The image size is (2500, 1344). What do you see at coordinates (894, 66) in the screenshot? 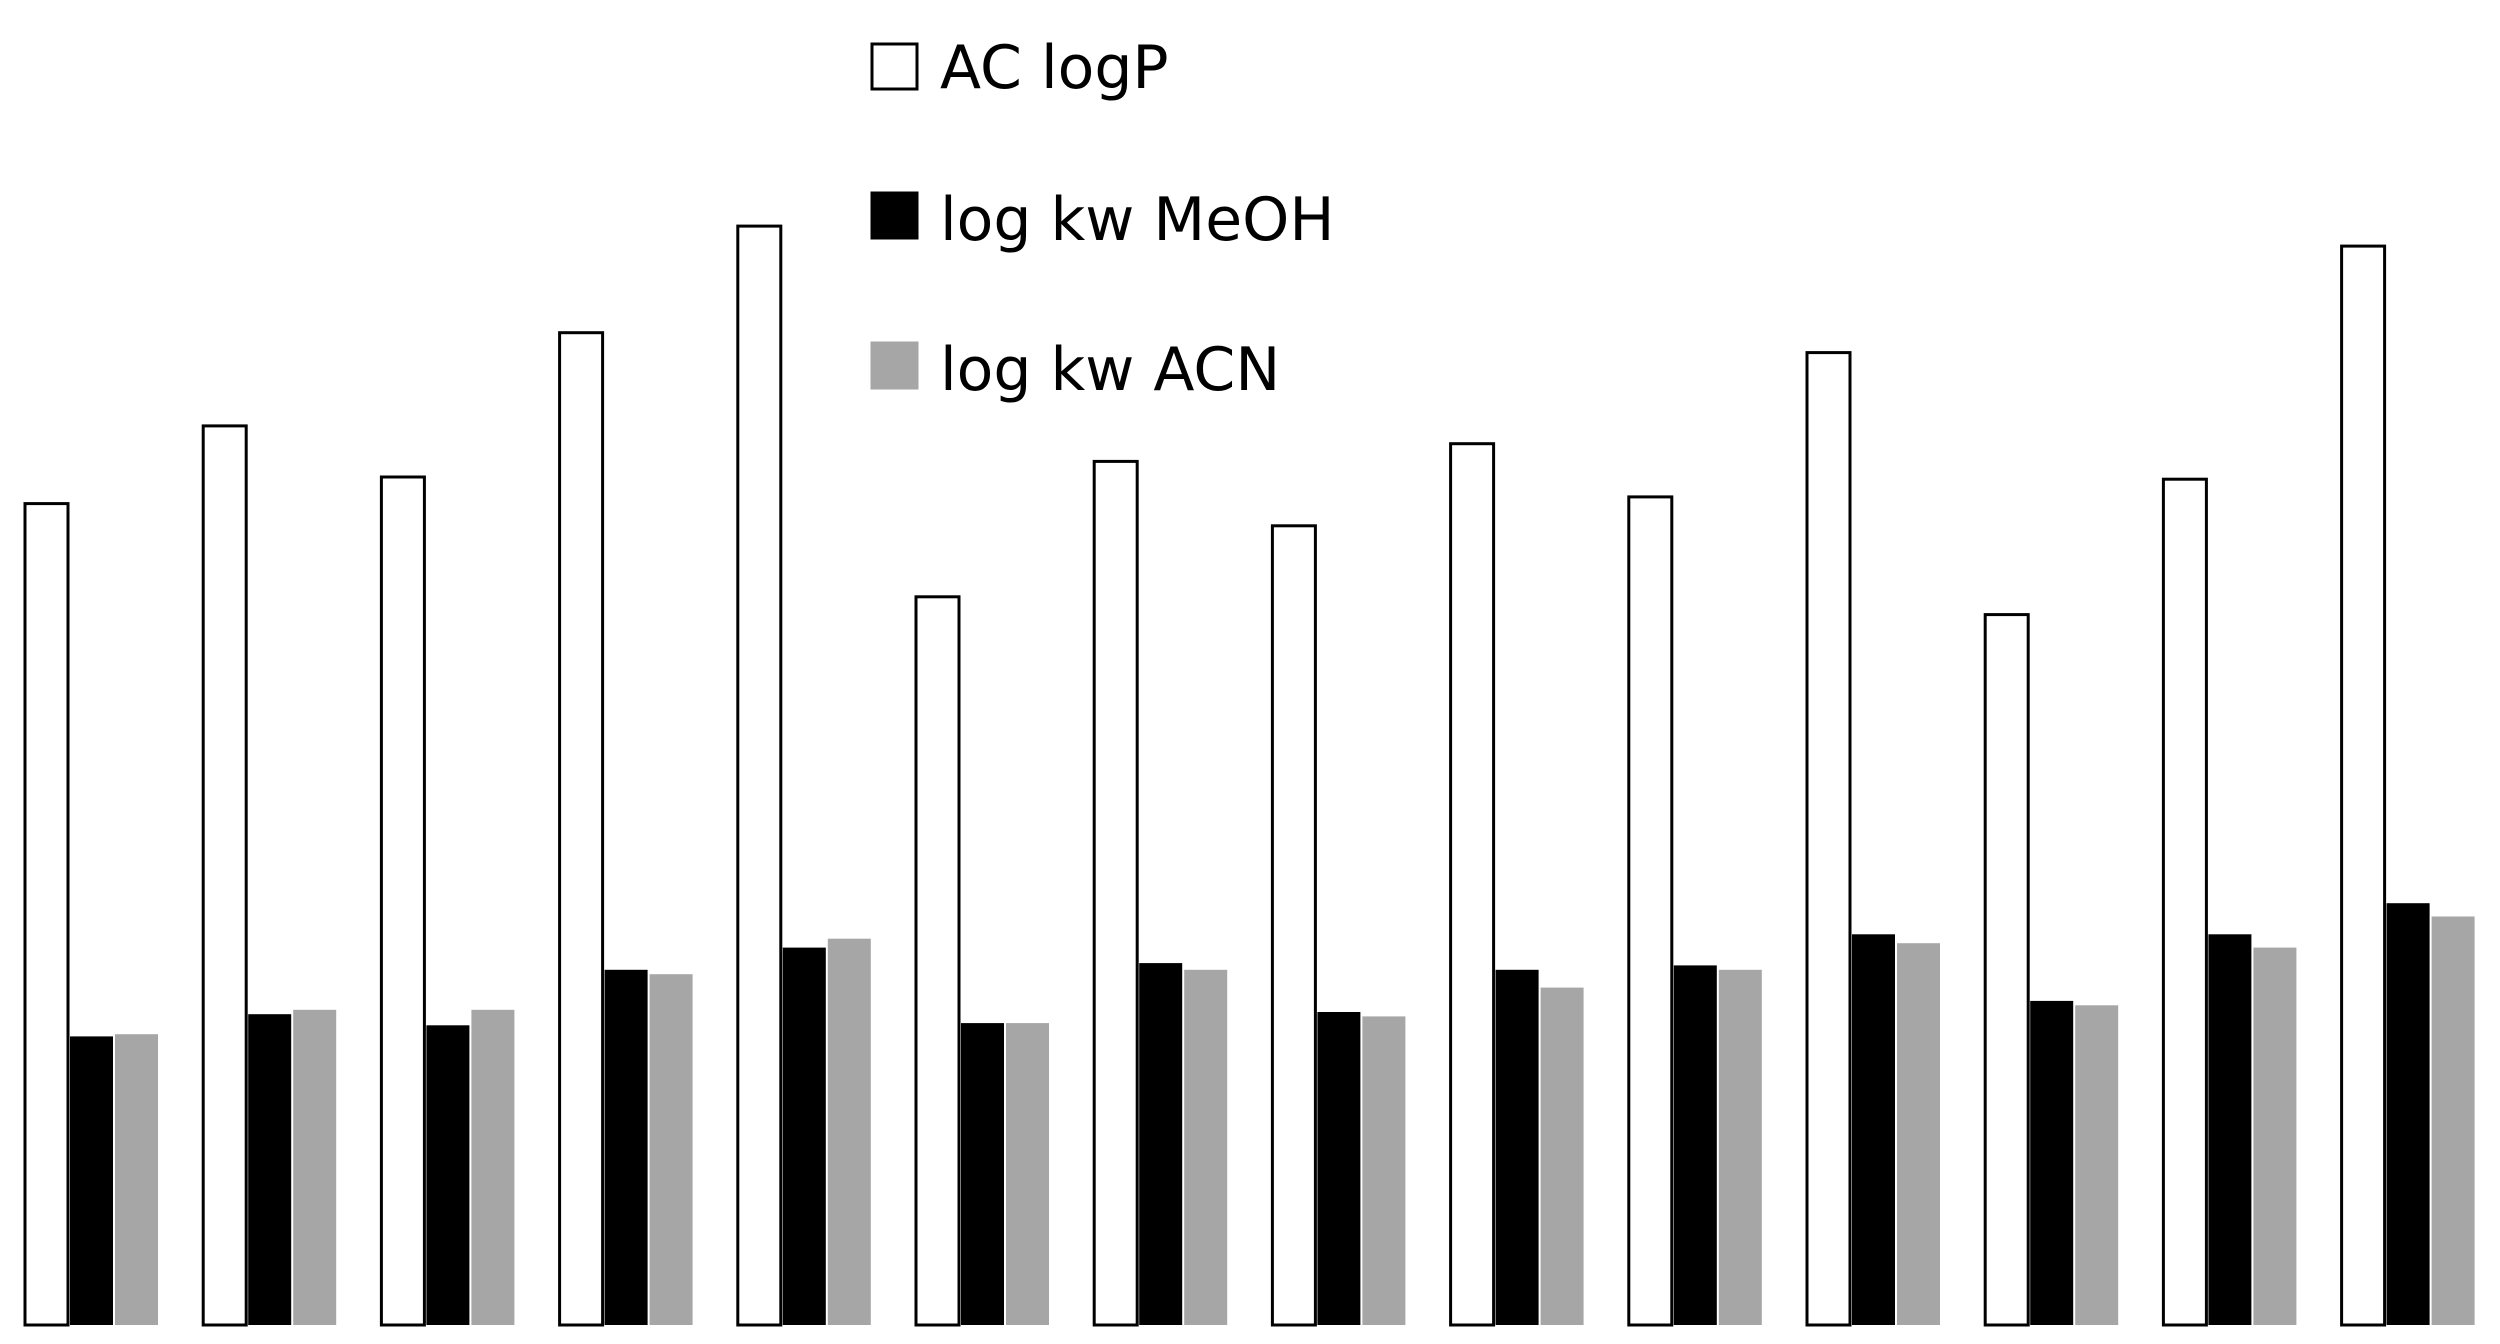
I see `legend-swatch-ac-logp` at bounding box center [894, 66].